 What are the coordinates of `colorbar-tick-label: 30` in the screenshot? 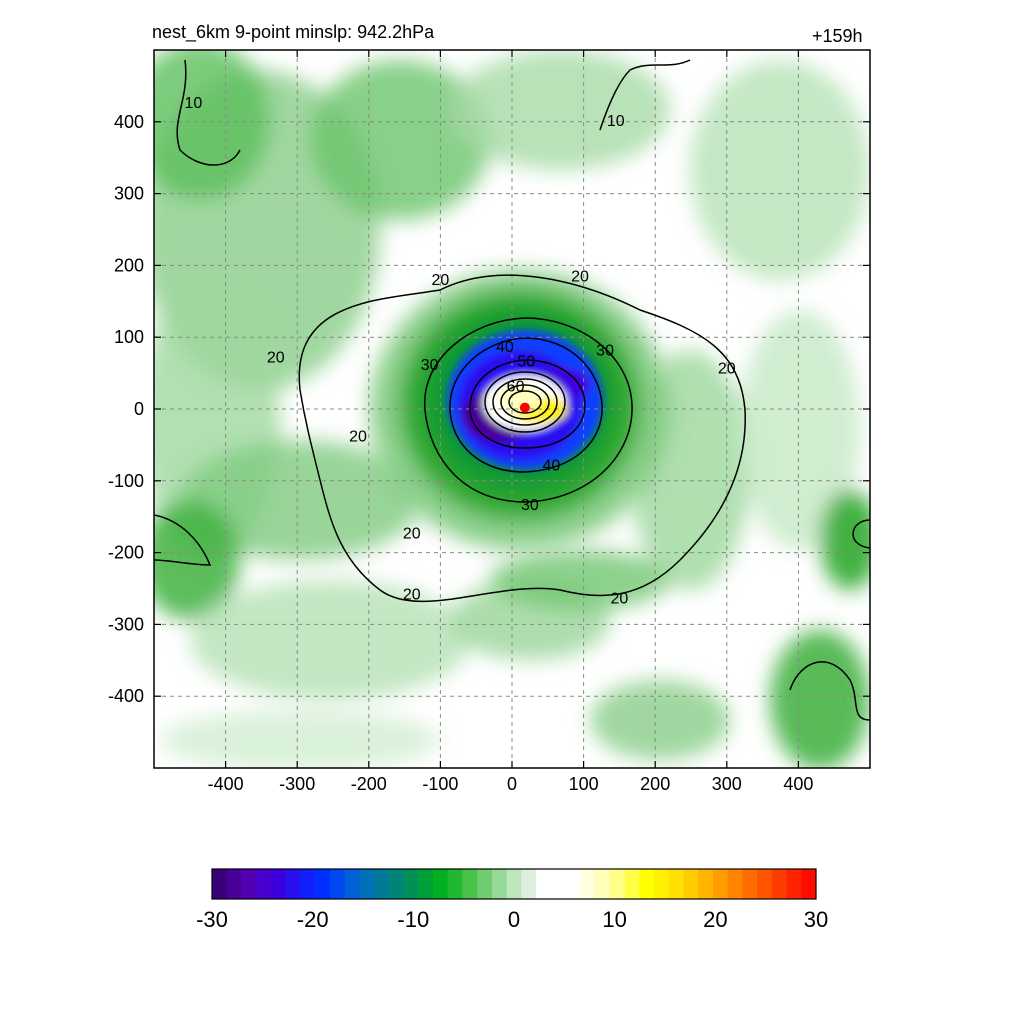 It's located at (816, 919).